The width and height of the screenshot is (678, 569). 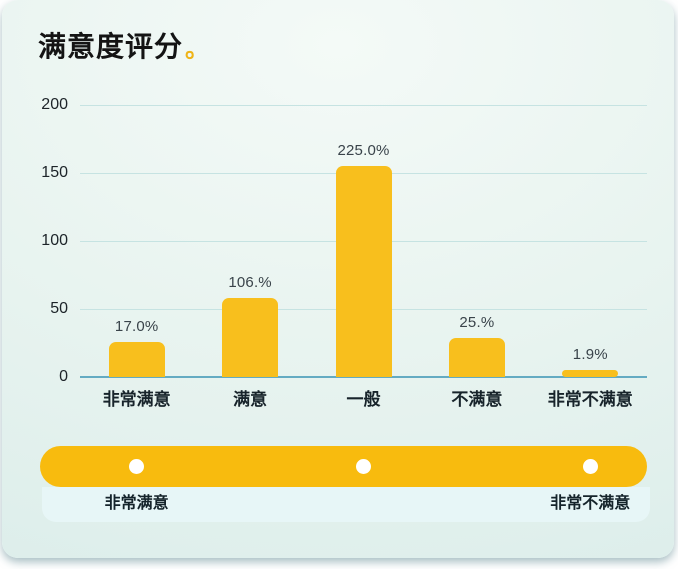 What do you see at coordinates (54, 240) in the screenshot?
I see `y-axis-tick-label: 100` at bounding box center [54, 240].